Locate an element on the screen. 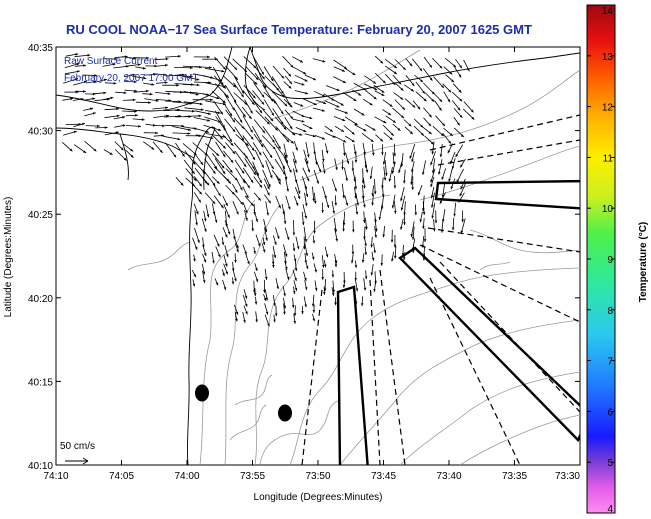 The width and height of the screenshot is (651, 519). y-tick-label: 40:15 is located at coordinates (40, 382).